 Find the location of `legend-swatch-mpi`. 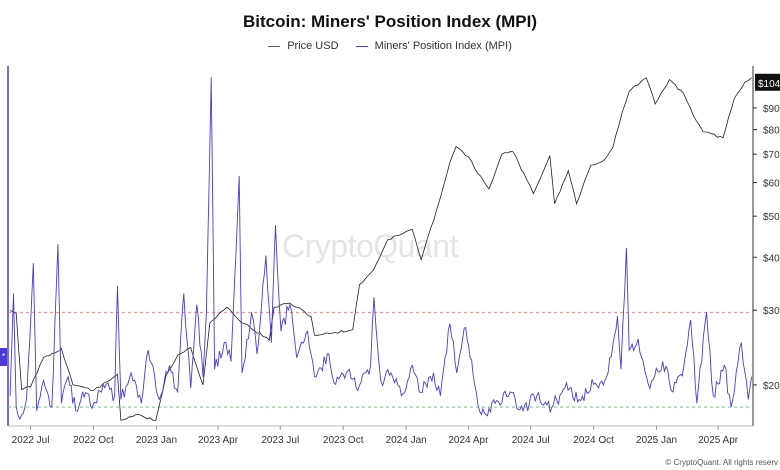

legend-swatch-mpi is located at coordinates (361, 46).